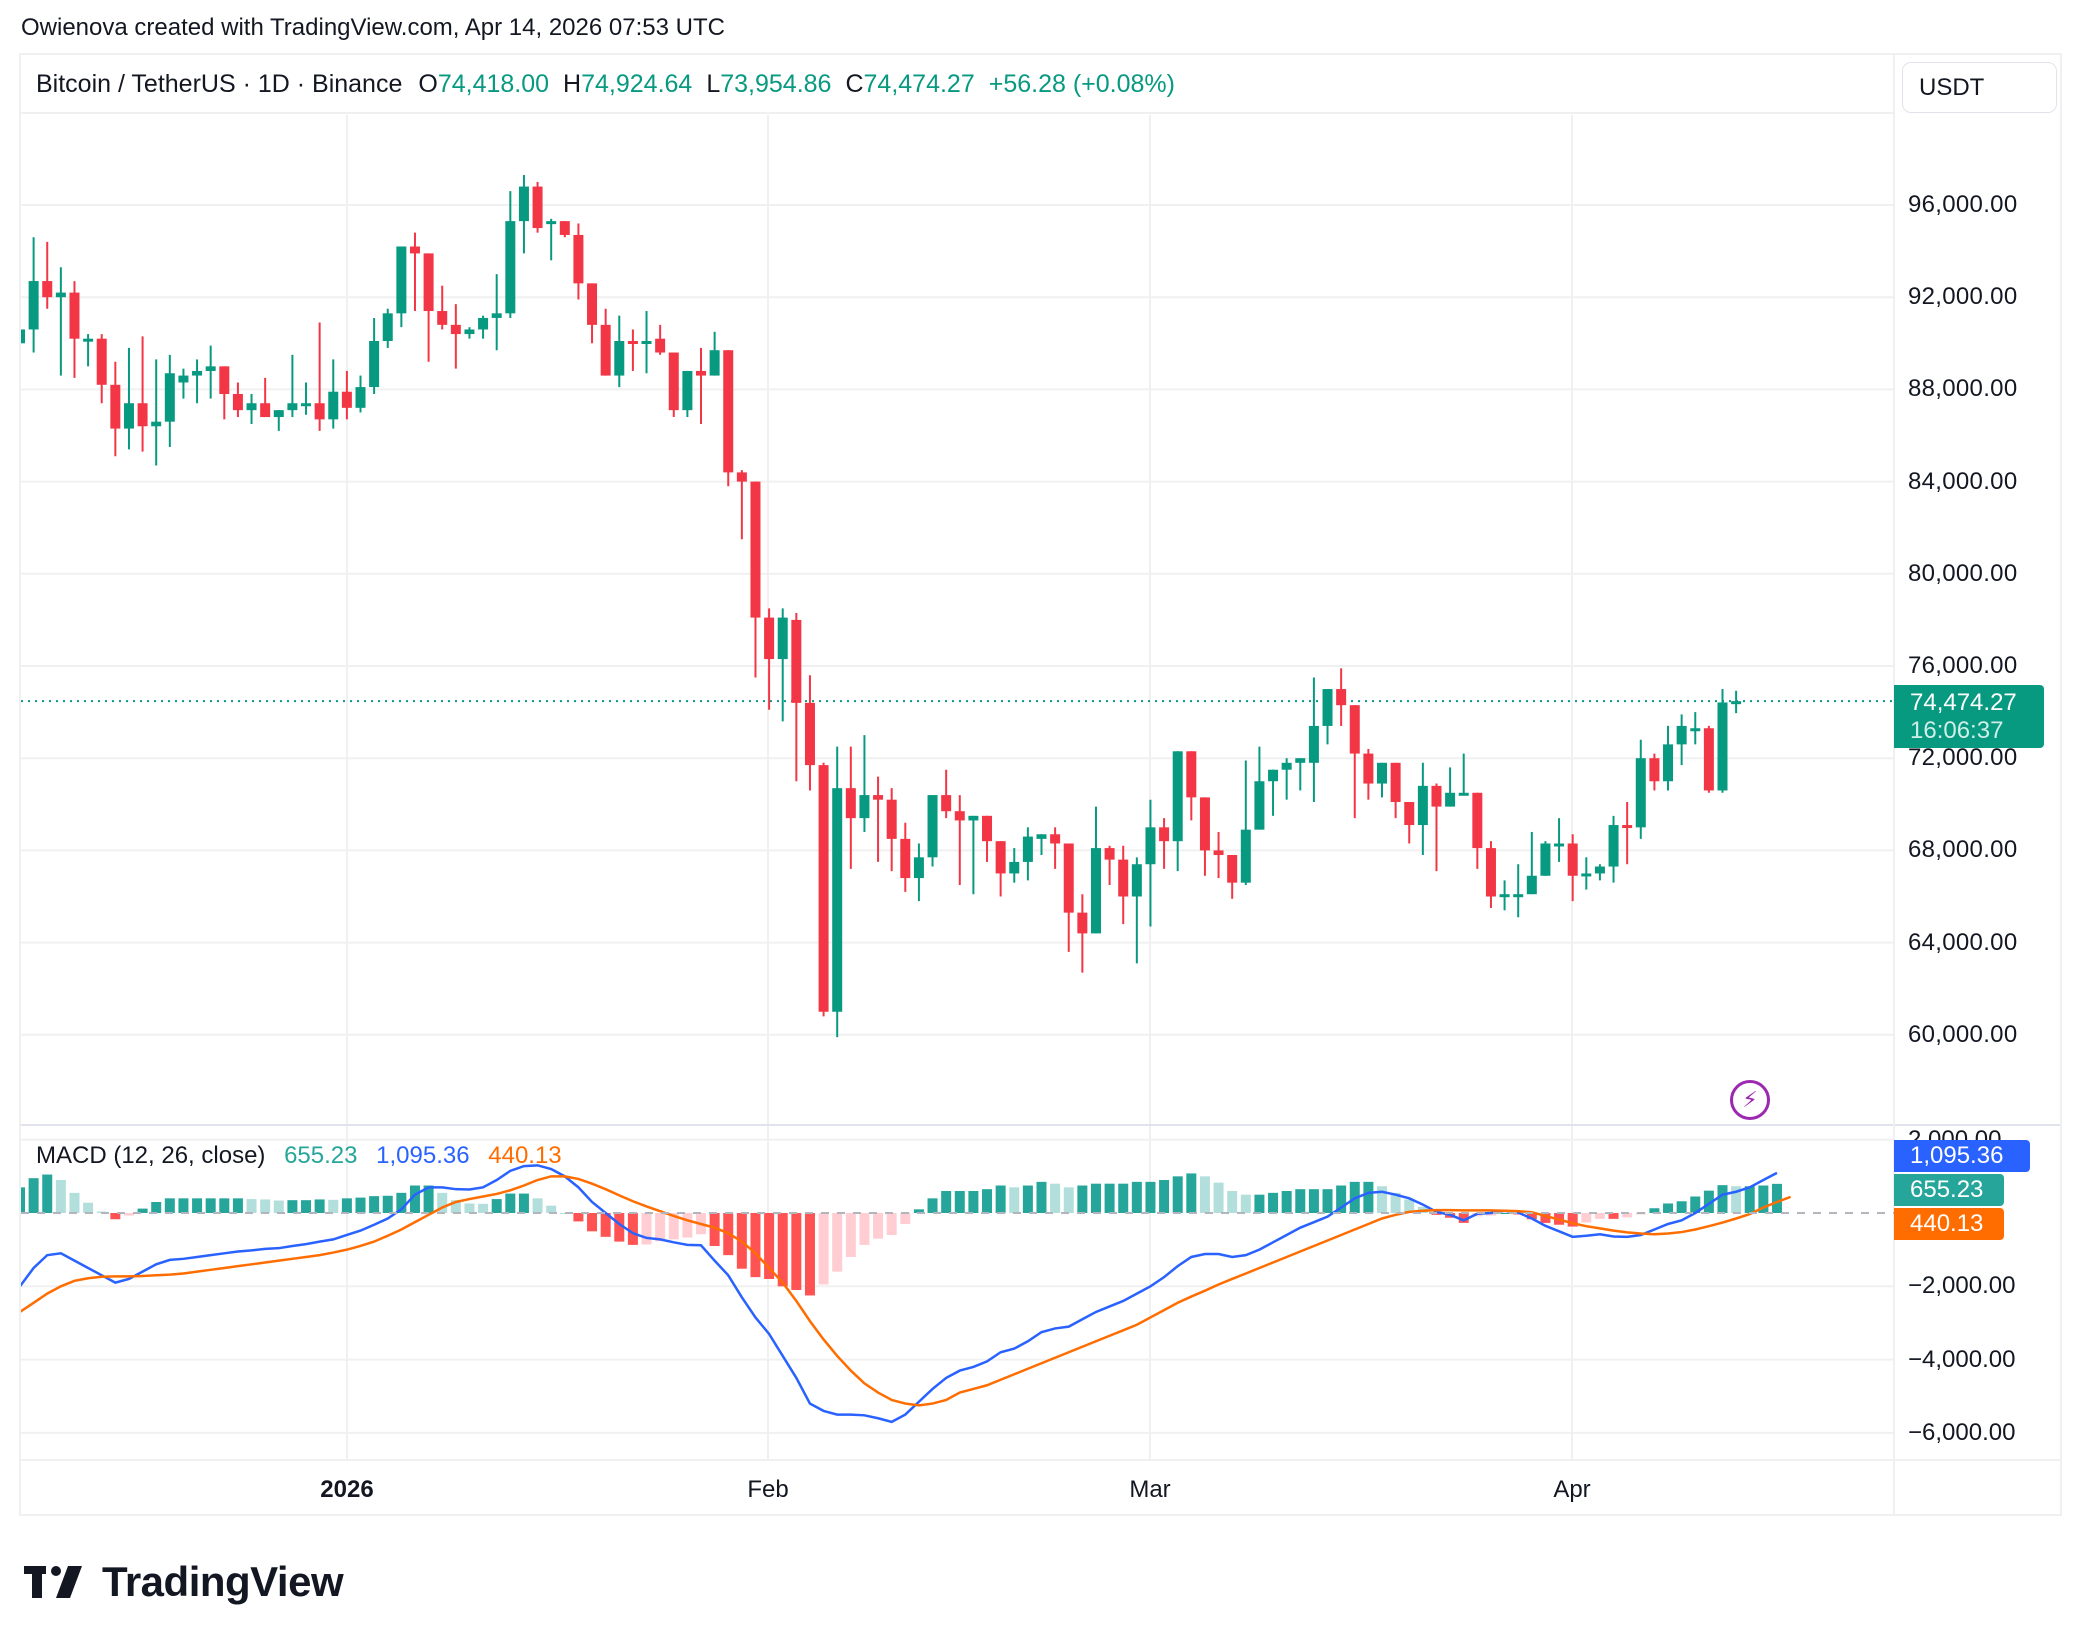 The width and height of the screenshot is (2084, 1636). Describe the element at coordinates (1750, 1100) in the screenshot. I see `lightning-icon: ⚡` at that location.